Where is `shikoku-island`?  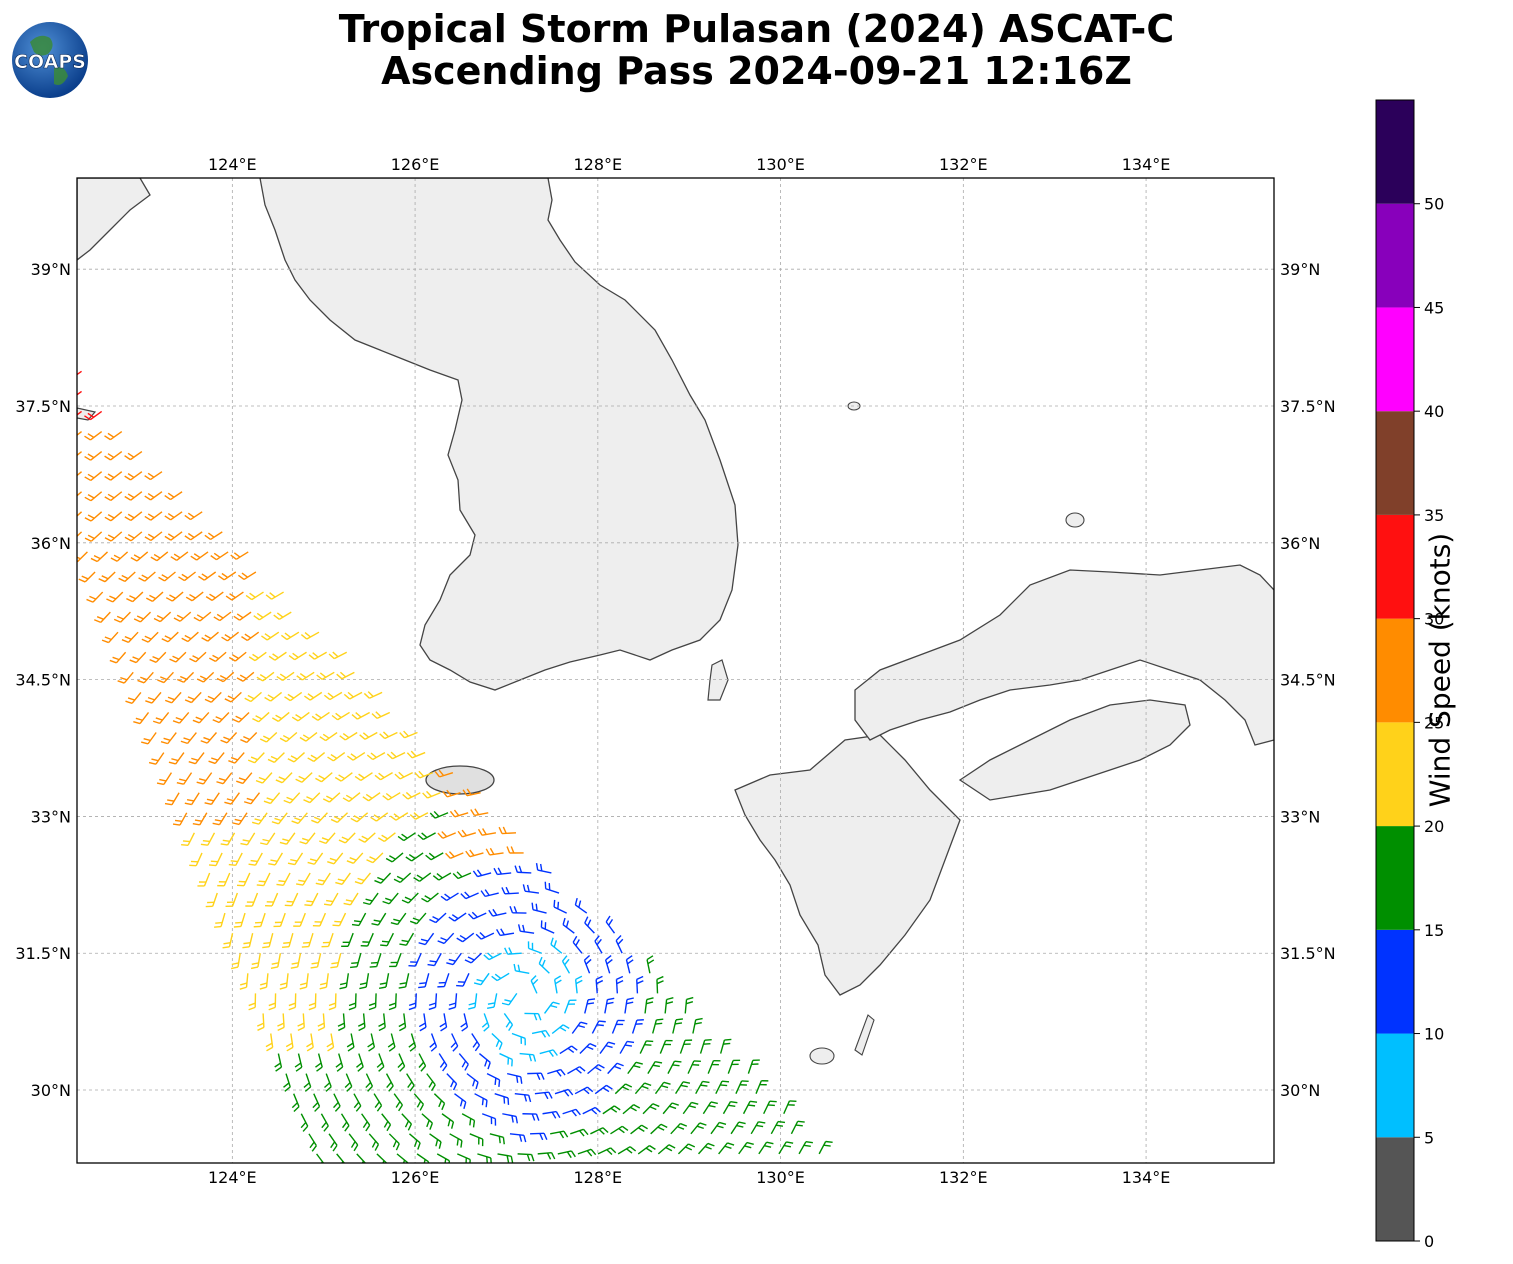 shikoku-island is located at coordinates (1074, 750).